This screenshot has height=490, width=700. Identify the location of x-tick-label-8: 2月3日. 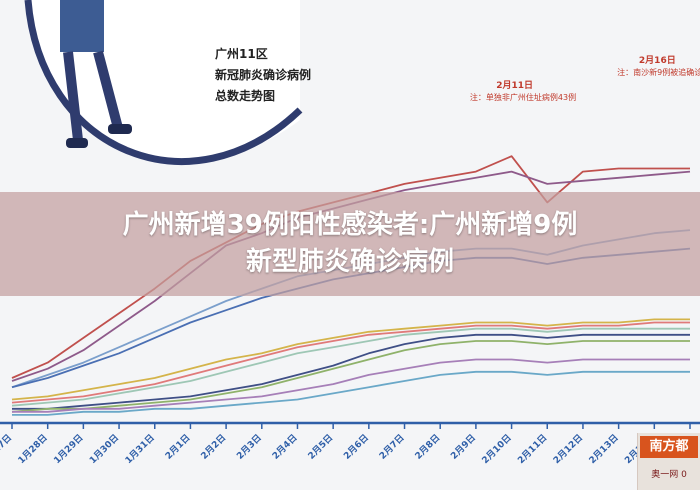
(249, 446).